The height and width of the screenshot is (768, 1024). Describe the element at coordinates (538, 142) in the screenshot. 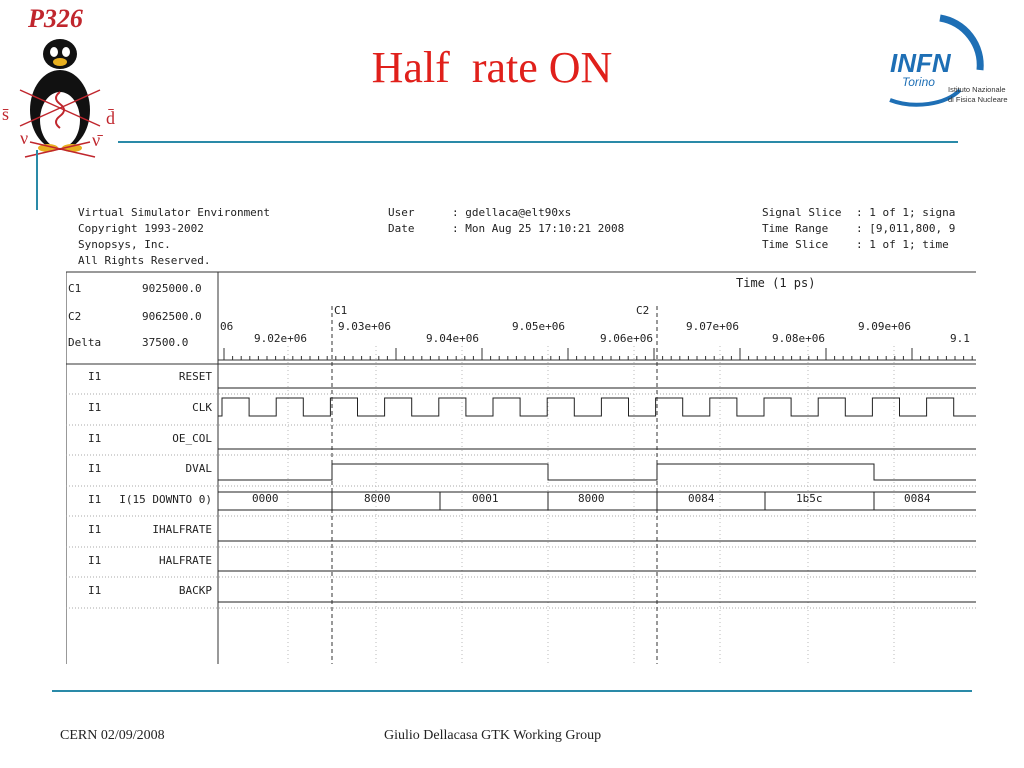

I see `header-divider` at that location.